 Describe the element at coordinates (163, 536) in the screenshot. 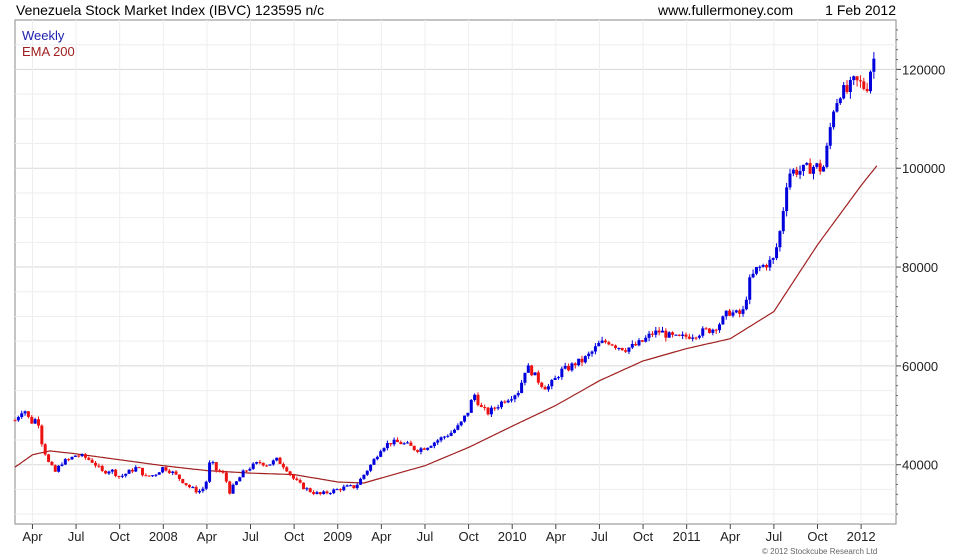

I see `x-tick-label: 2008` at that location.